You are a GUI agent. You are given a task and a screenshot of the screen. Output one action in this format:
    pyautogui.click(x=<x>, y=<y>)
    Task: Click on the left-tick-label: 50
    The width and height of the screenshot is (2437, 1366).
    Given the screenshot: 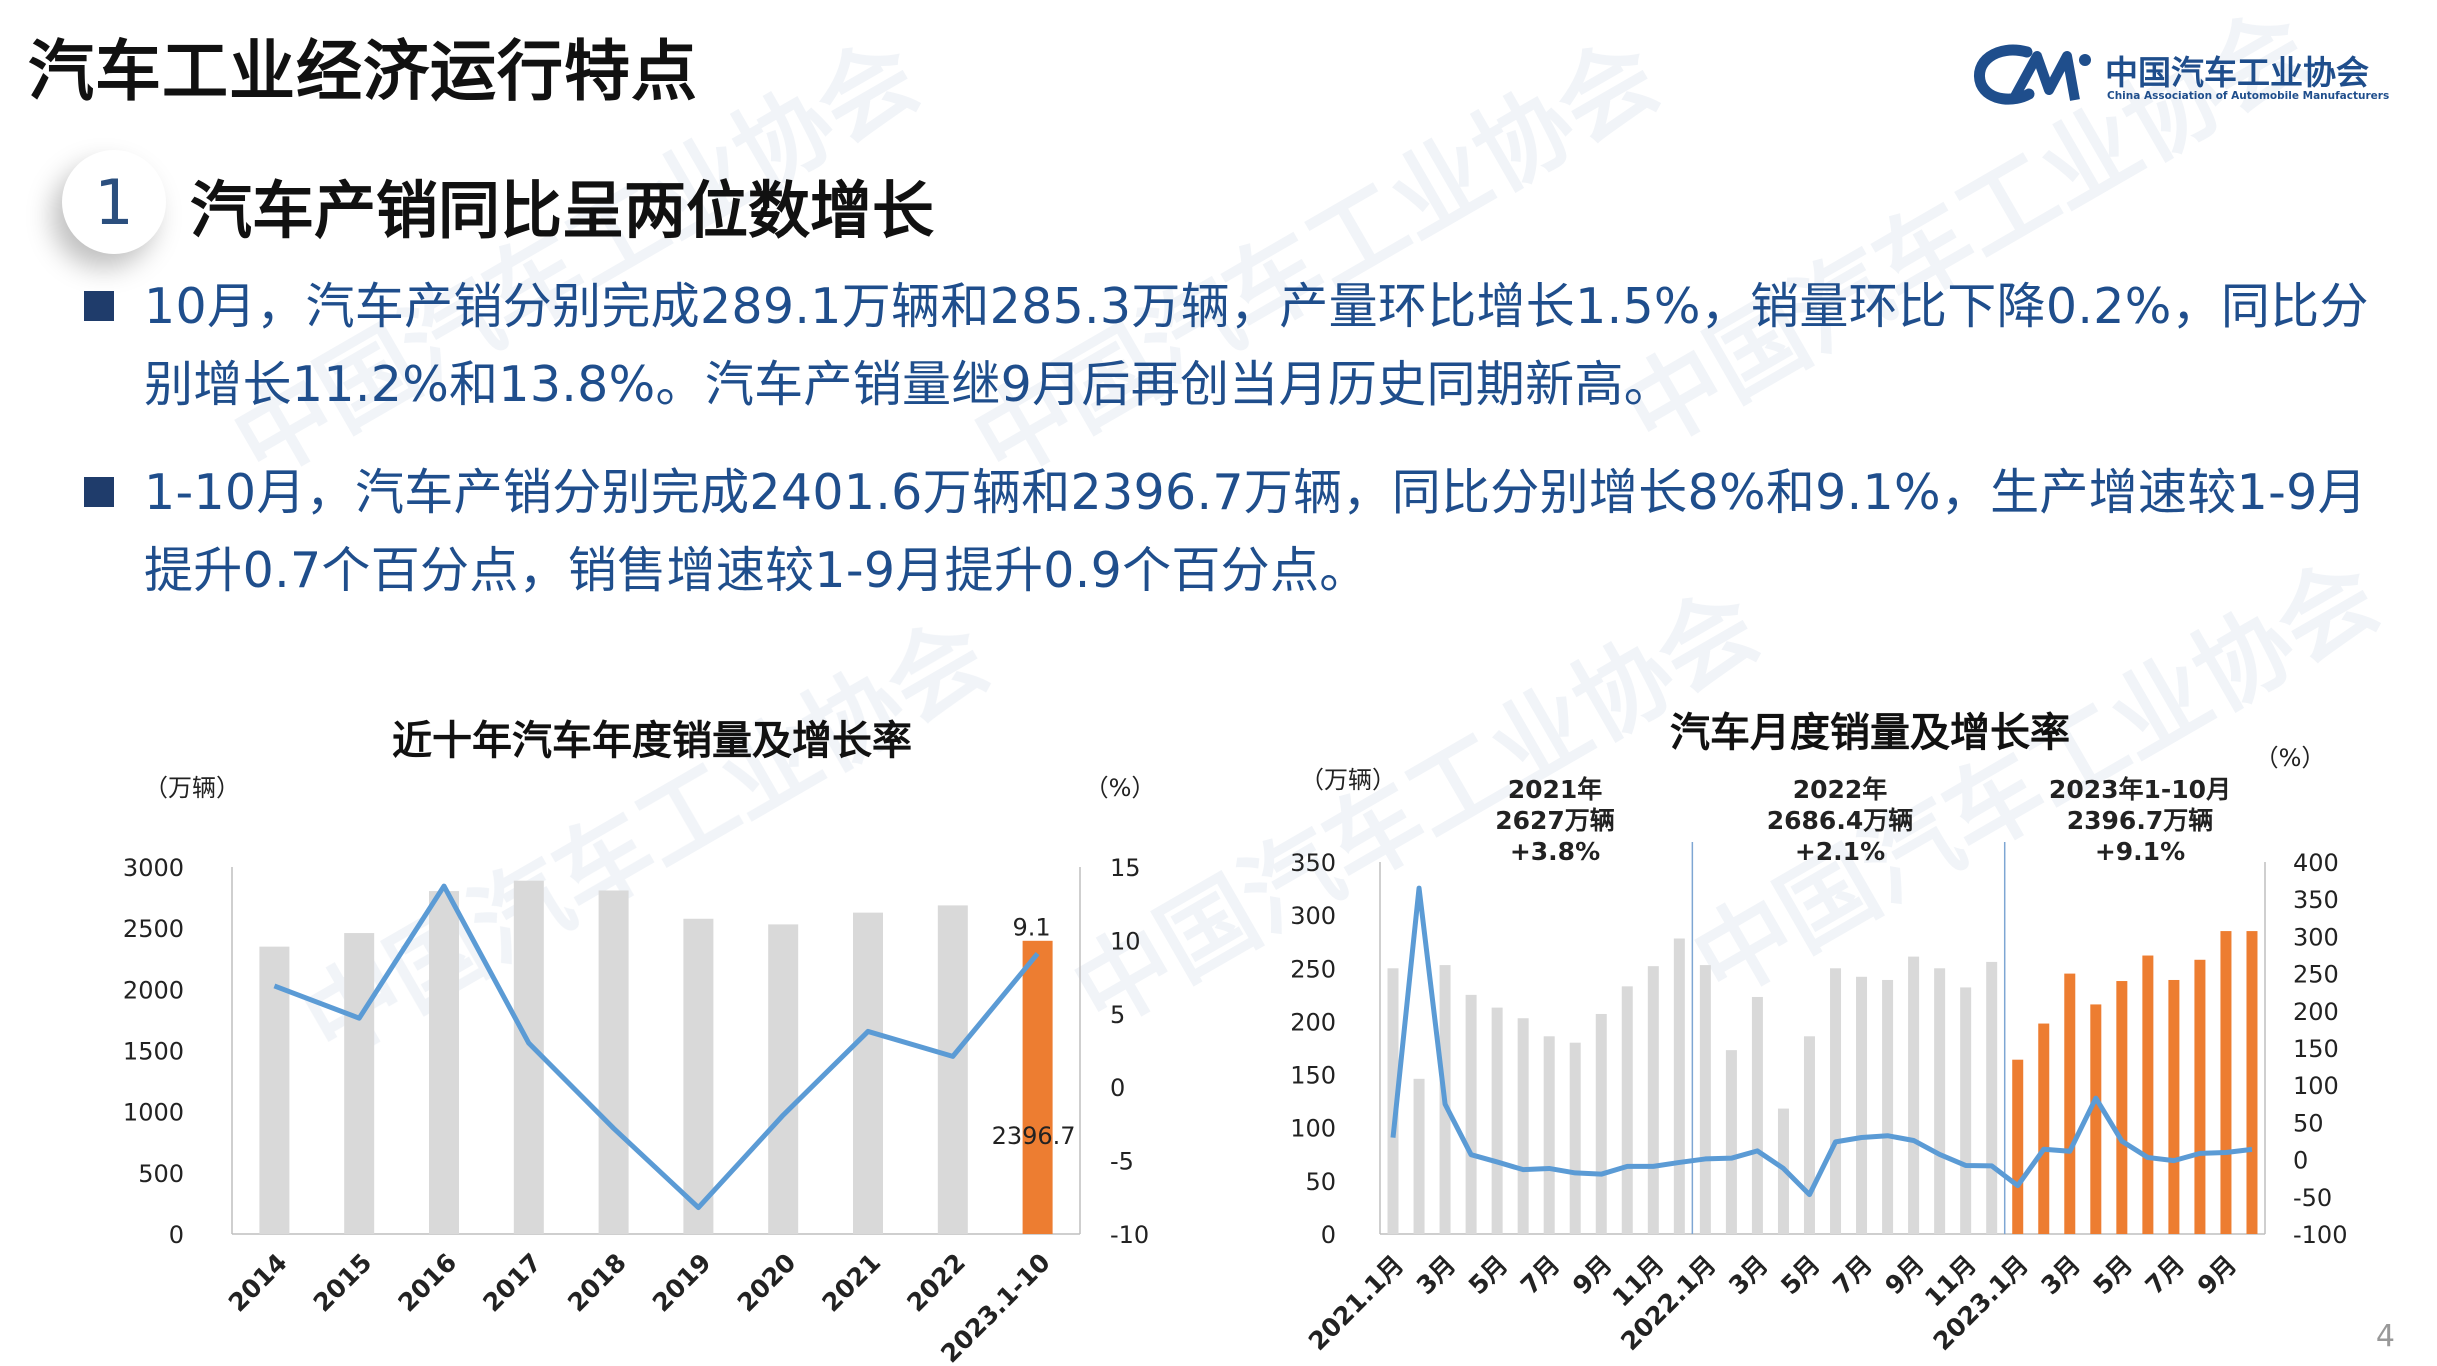 What is the action you would take?
    pyautogui.click(x=1320, y=1182)
    